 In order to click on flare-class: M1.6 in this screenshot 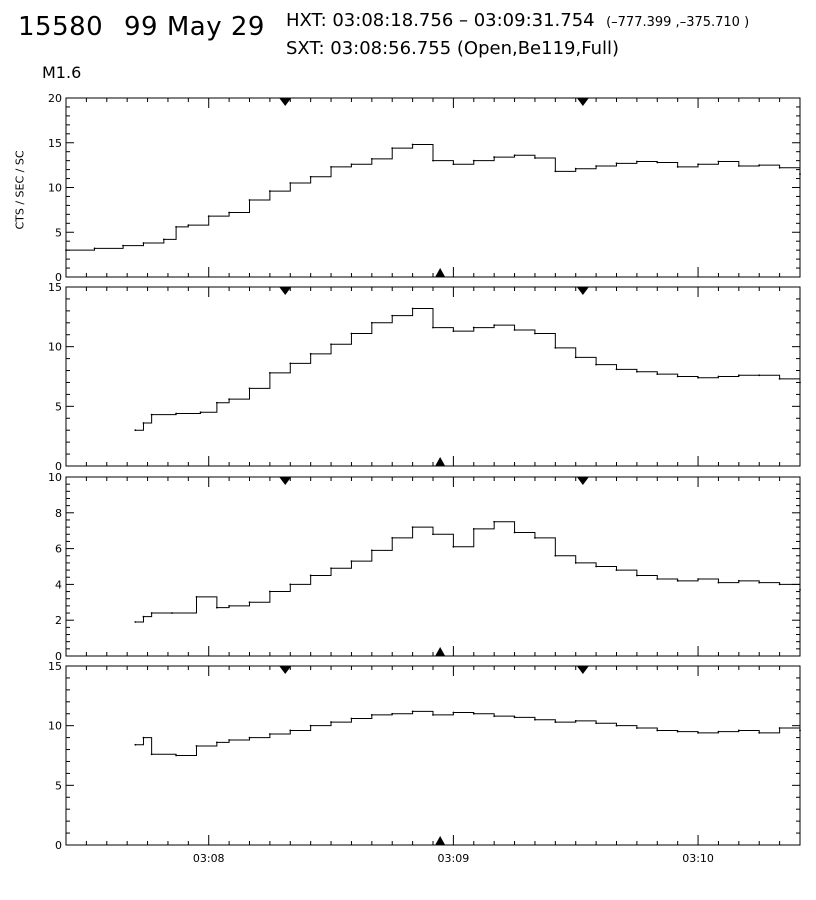, I will do `click(62, 72)`.